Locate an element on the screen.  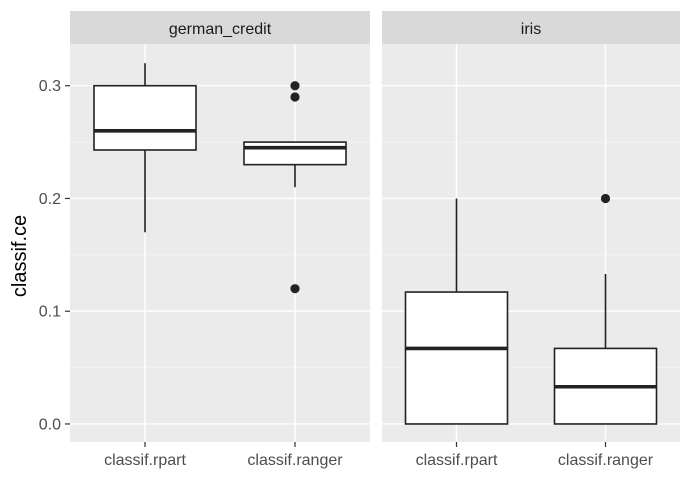
facet-strip-label: german_credit is located at coordinates (220, 29).